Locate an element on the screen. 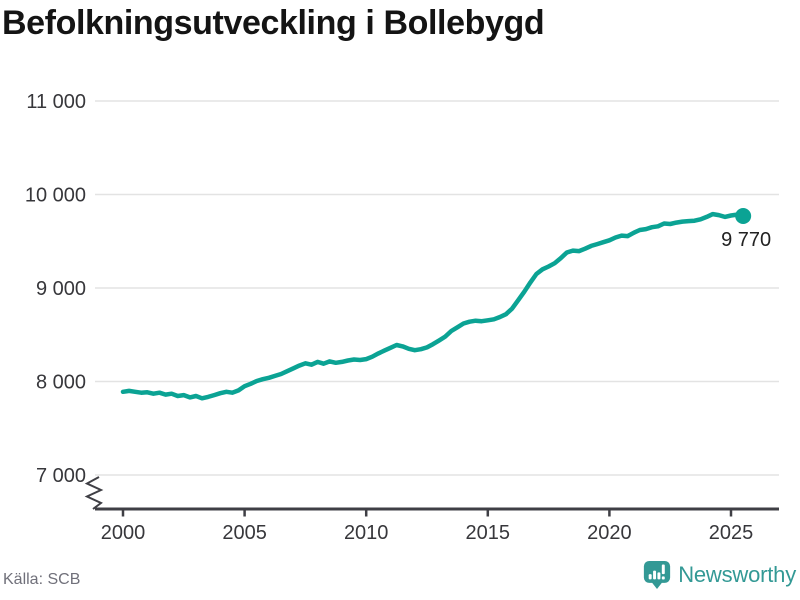  newsworthy-bar-chart-bubble-icon is located at coordinates (657, 575).